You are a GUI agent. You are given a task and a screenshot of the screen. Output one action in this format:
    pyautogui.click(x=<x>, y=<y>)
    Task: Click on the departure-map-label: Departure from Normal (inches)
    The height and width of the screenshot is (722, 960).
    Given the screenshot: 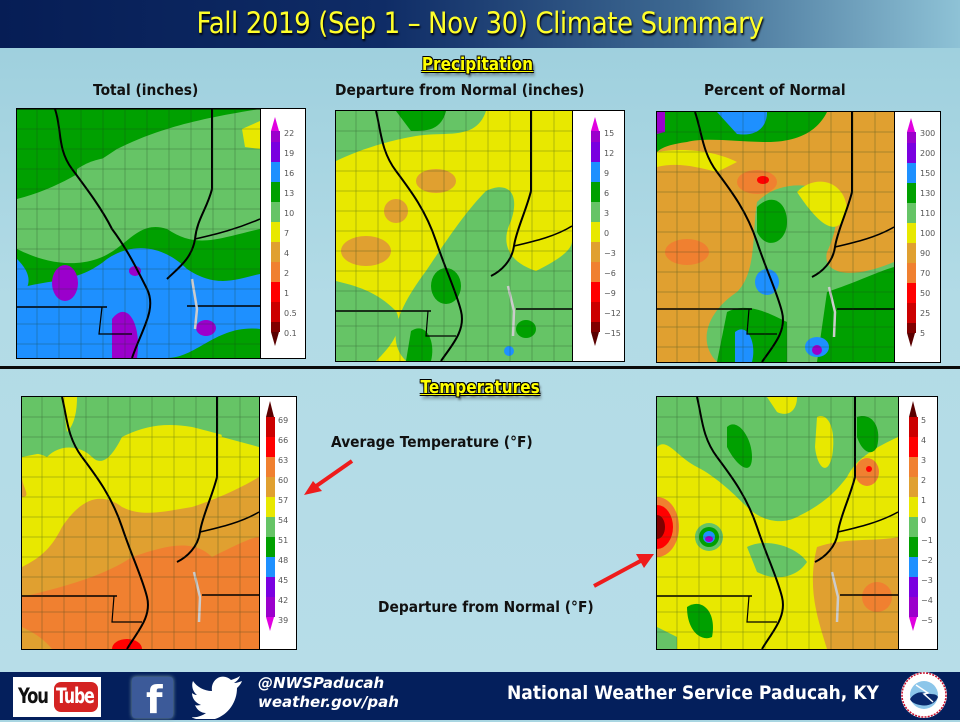 What is the action you would take?
    pyautogui.click(x=460, y=90)
    